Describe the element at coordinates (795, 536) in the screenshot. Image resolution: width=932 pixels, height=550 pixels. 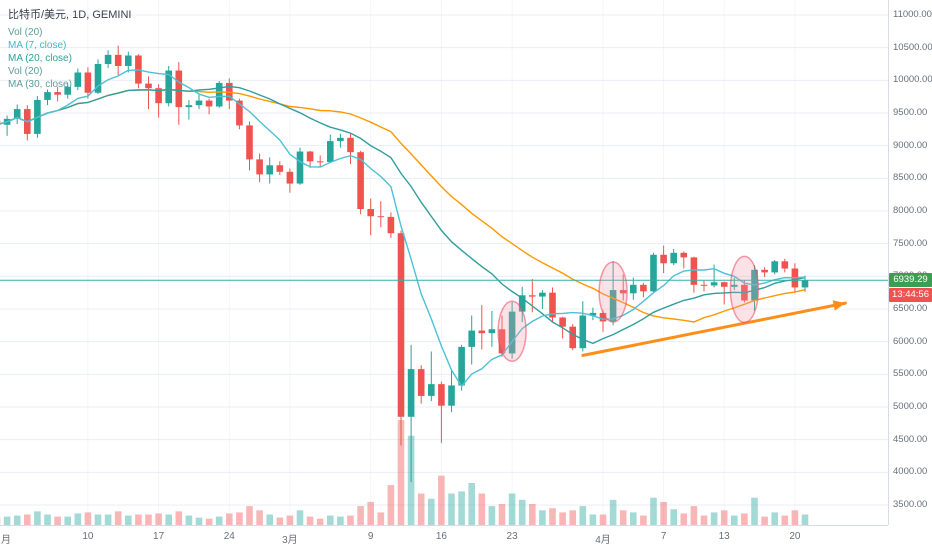
I see `time-tick-label: 20` at that location.